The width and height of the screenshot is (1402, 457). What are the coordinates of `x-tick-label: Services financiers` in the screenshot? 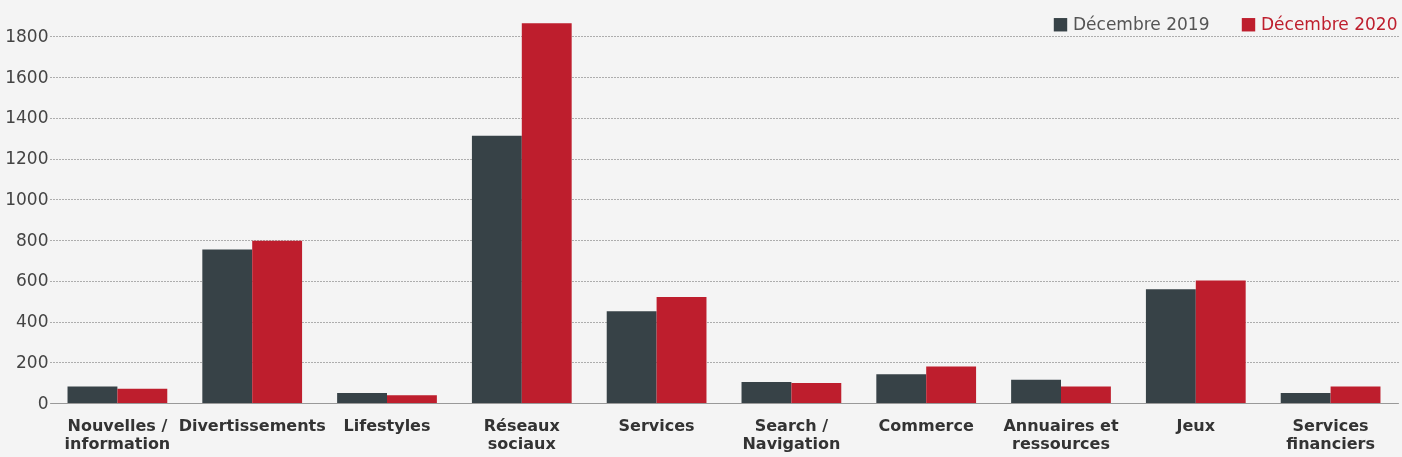 It's located at (1330, 434).